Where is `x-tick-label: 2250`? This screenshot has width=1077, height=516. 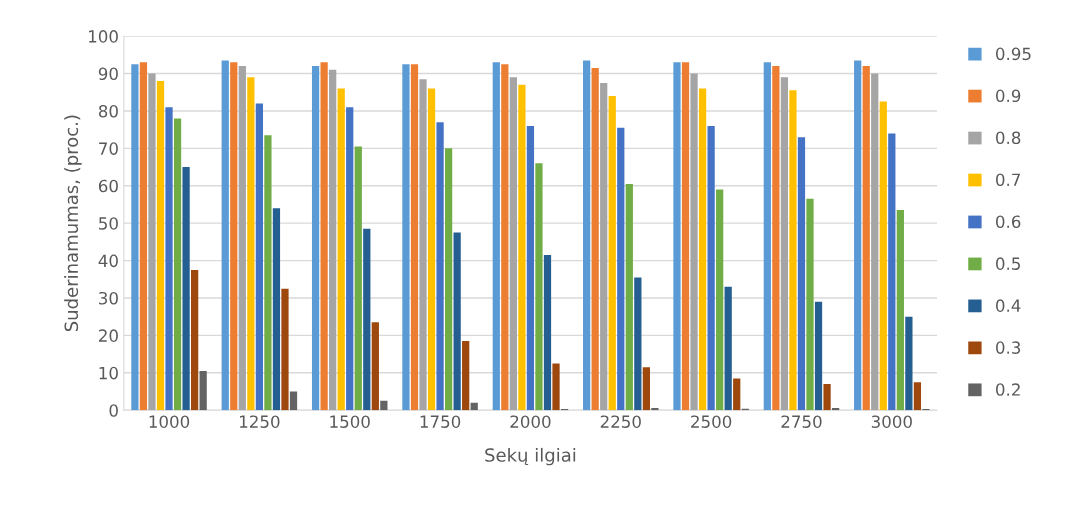
x-tick-label: 2250 is located at coordinates (620, 421).